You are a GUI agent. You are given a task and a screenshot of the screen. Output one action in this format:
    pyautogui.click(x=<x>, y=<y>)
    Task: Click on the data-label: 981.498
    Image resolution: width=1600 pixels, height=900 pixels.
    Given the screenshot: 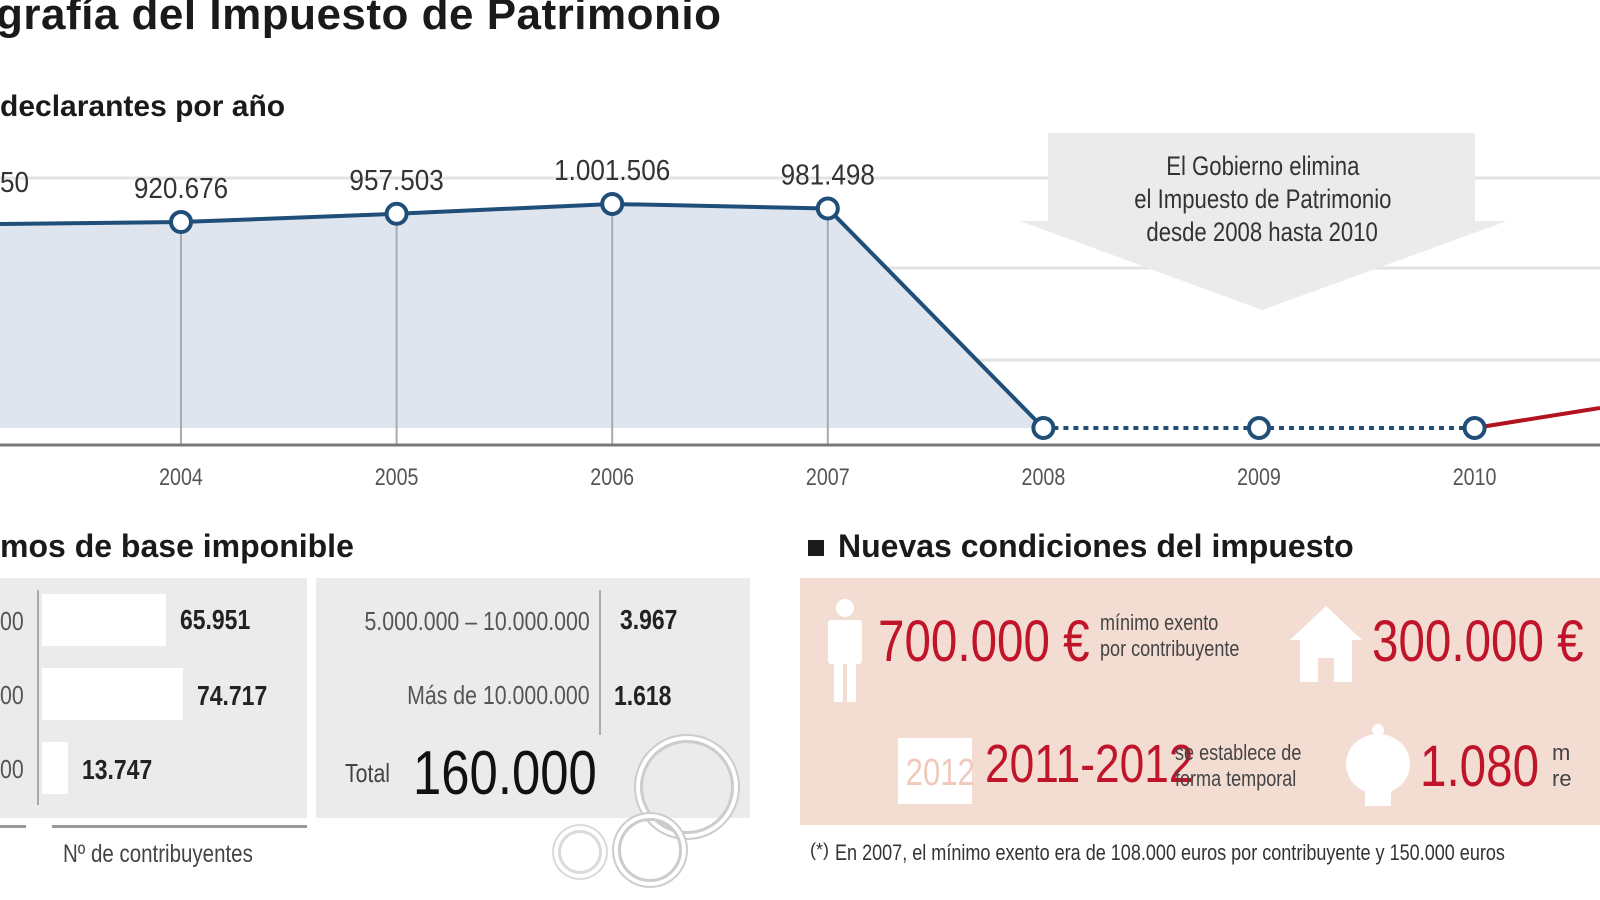 What is the action you would take?
    pyautogui.click(x=828, y=174)
    